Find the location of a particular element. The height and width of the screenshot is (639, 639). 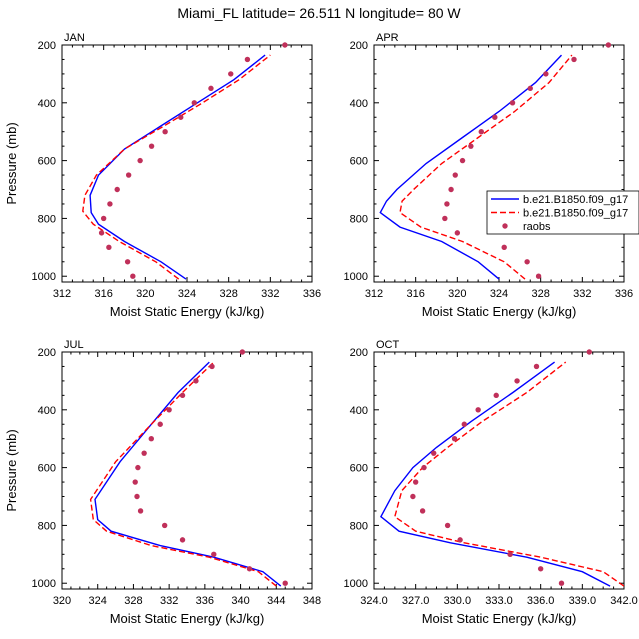

x-tick-label: 342.0 is located at coordinates (624, 601).